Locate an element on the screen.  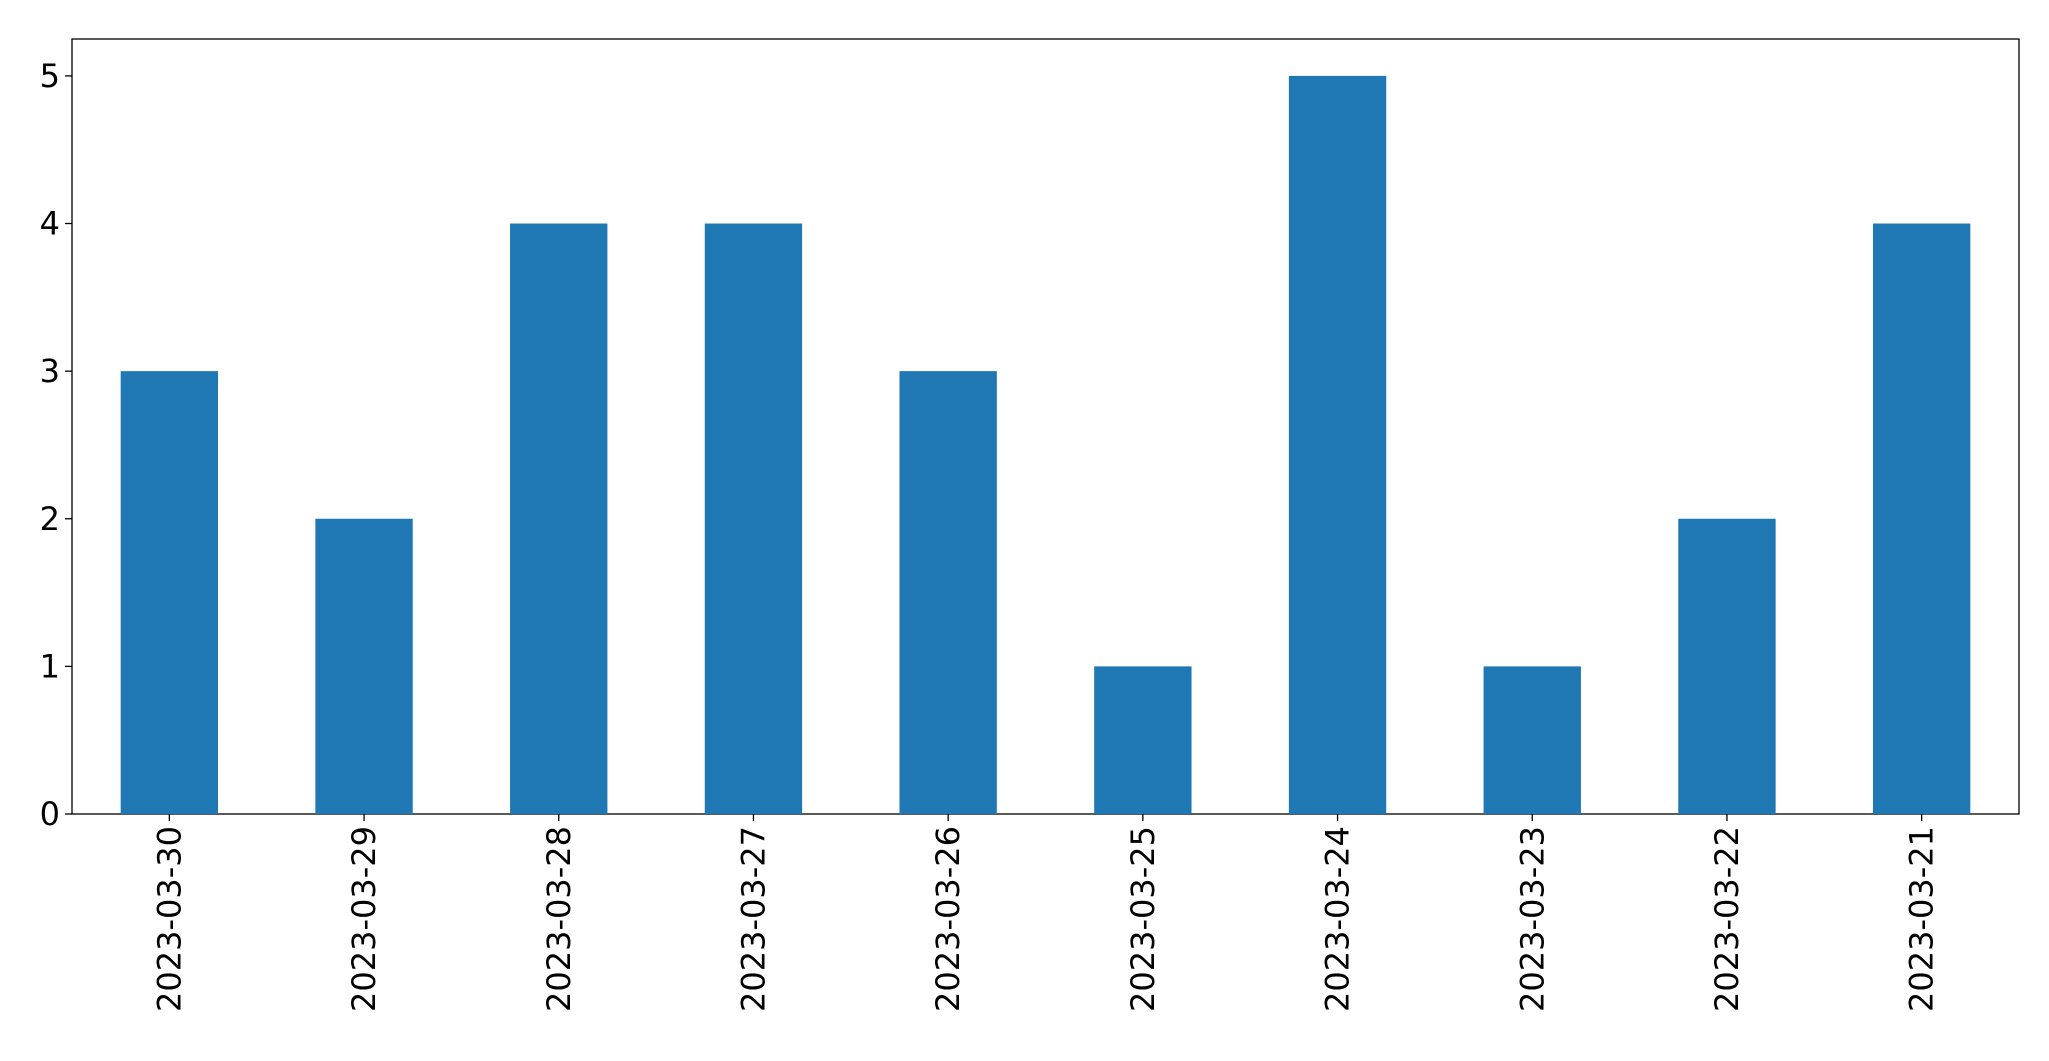
x-tick-label: 2023-03-23 is located at coordinates (1532, 919).